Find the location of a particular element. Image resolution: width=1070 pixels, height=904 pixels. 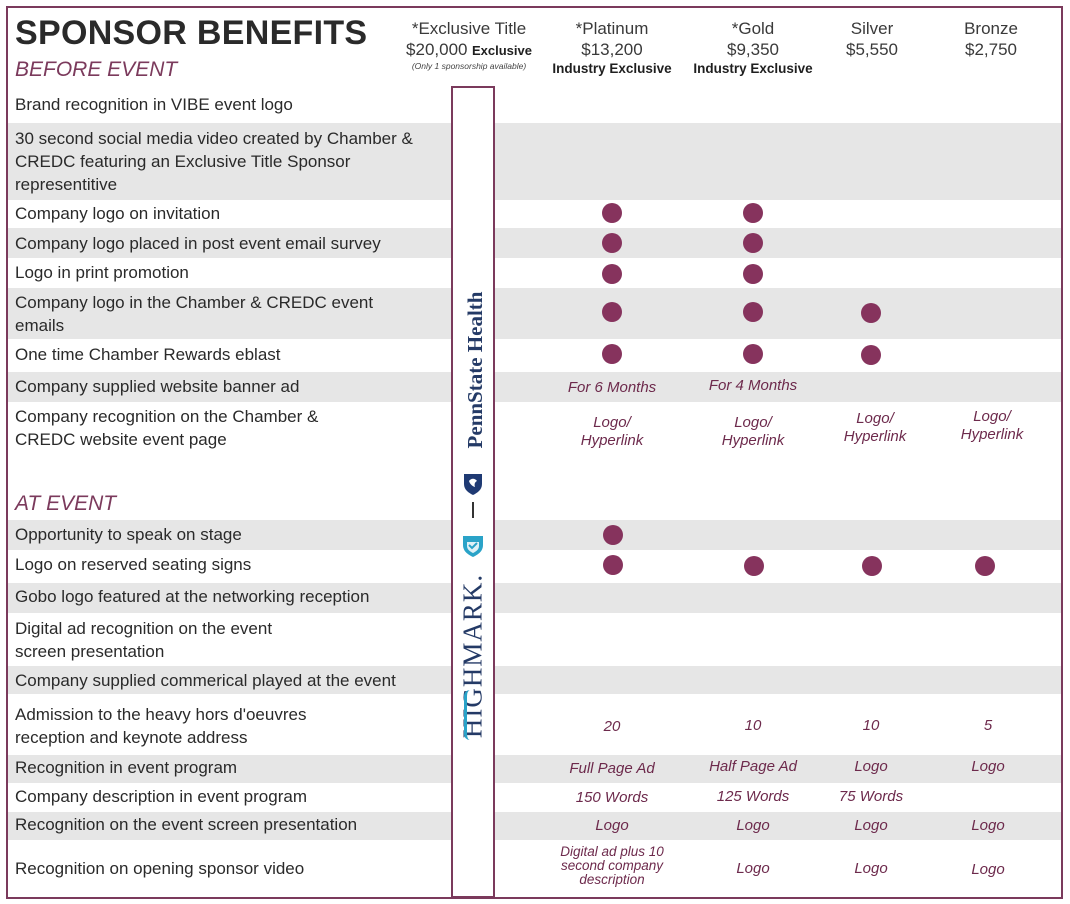

tier-header-gold: *Gold $9,350 Industry Exclusive is located at coordinates (752, 48).